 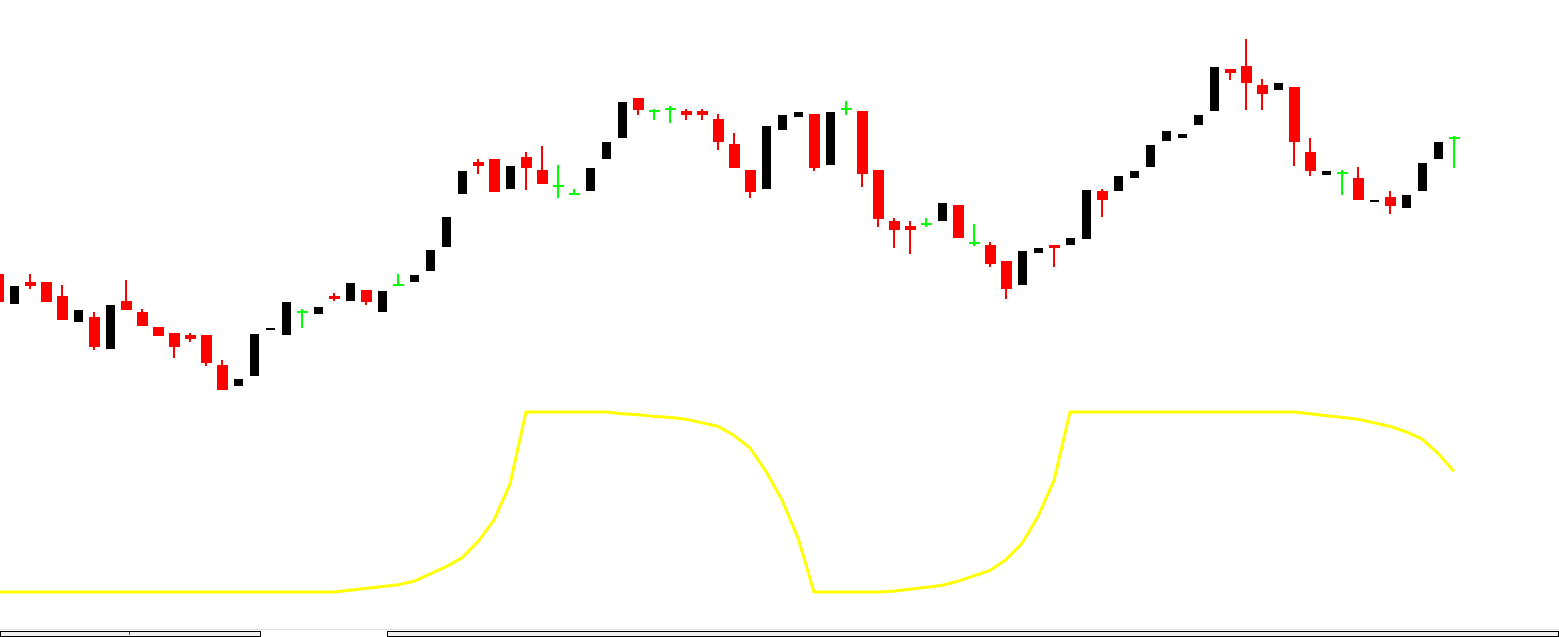 What do you see at coordinates (130, 634) in the screenshot?
I see `bottom-tab-strip` at bounding box center [130, 634].